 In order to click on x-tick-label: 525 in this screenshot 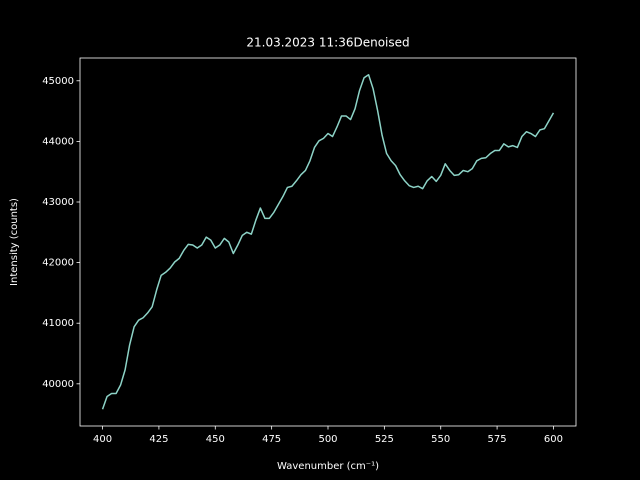, I will do `click(384, 439)`.